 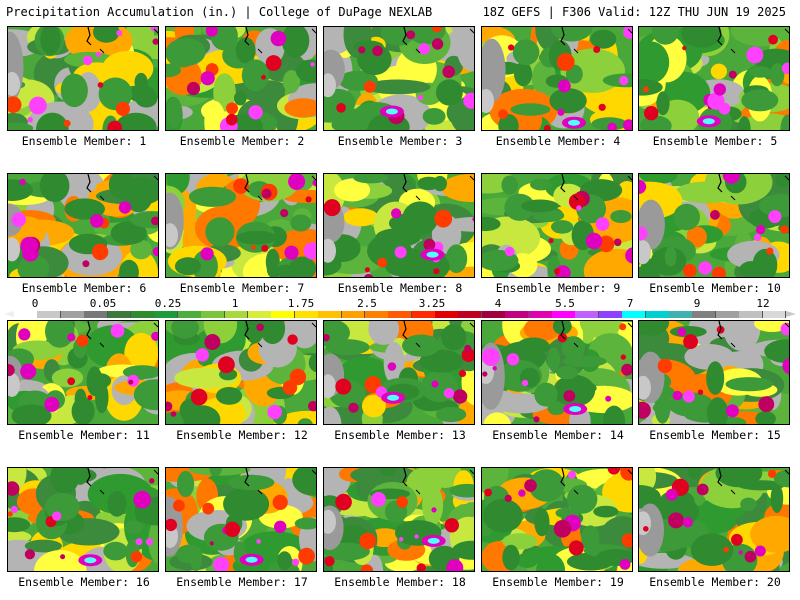 I want to click on colorbar-strip, so click(x=400, y=314).